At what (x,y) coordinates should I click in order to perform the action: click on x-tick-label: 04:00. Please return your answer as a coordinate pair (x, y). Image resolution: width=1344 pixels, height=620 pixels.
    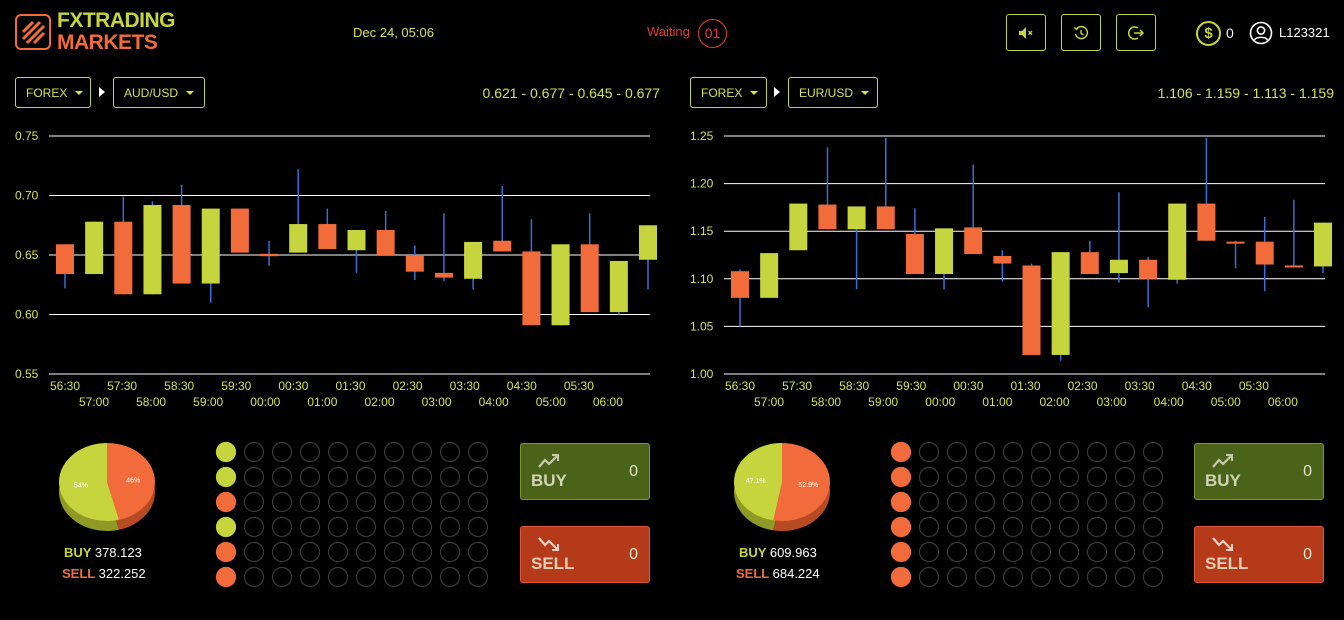
    Looking at the image, I should click on (1169, 402).